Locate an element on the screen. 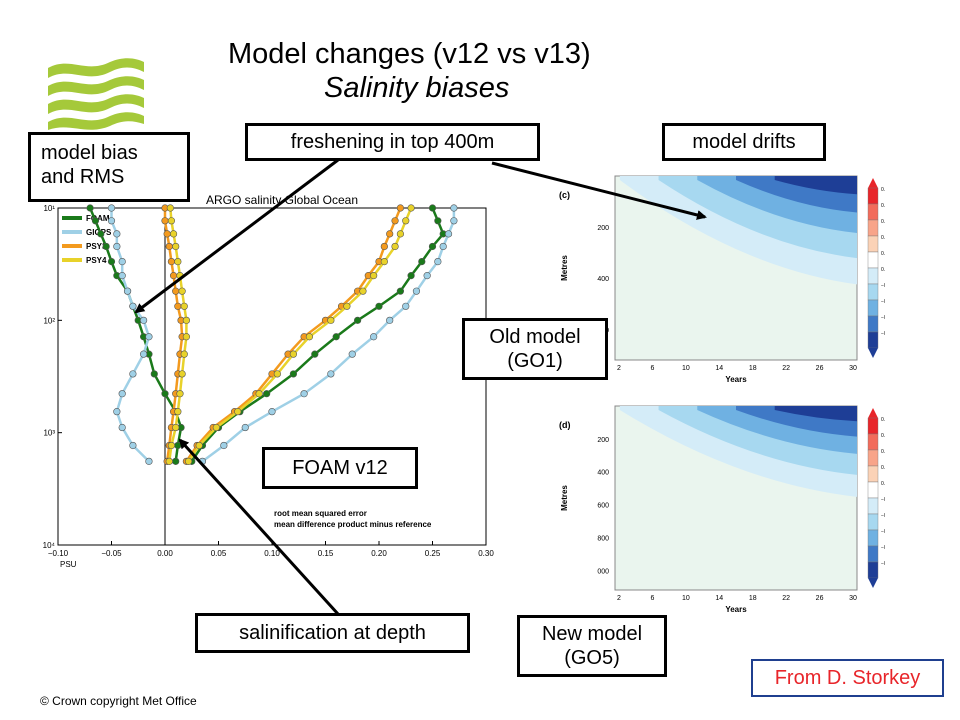  colorbar-label: 0.04 is located at coordinates (883, 468).